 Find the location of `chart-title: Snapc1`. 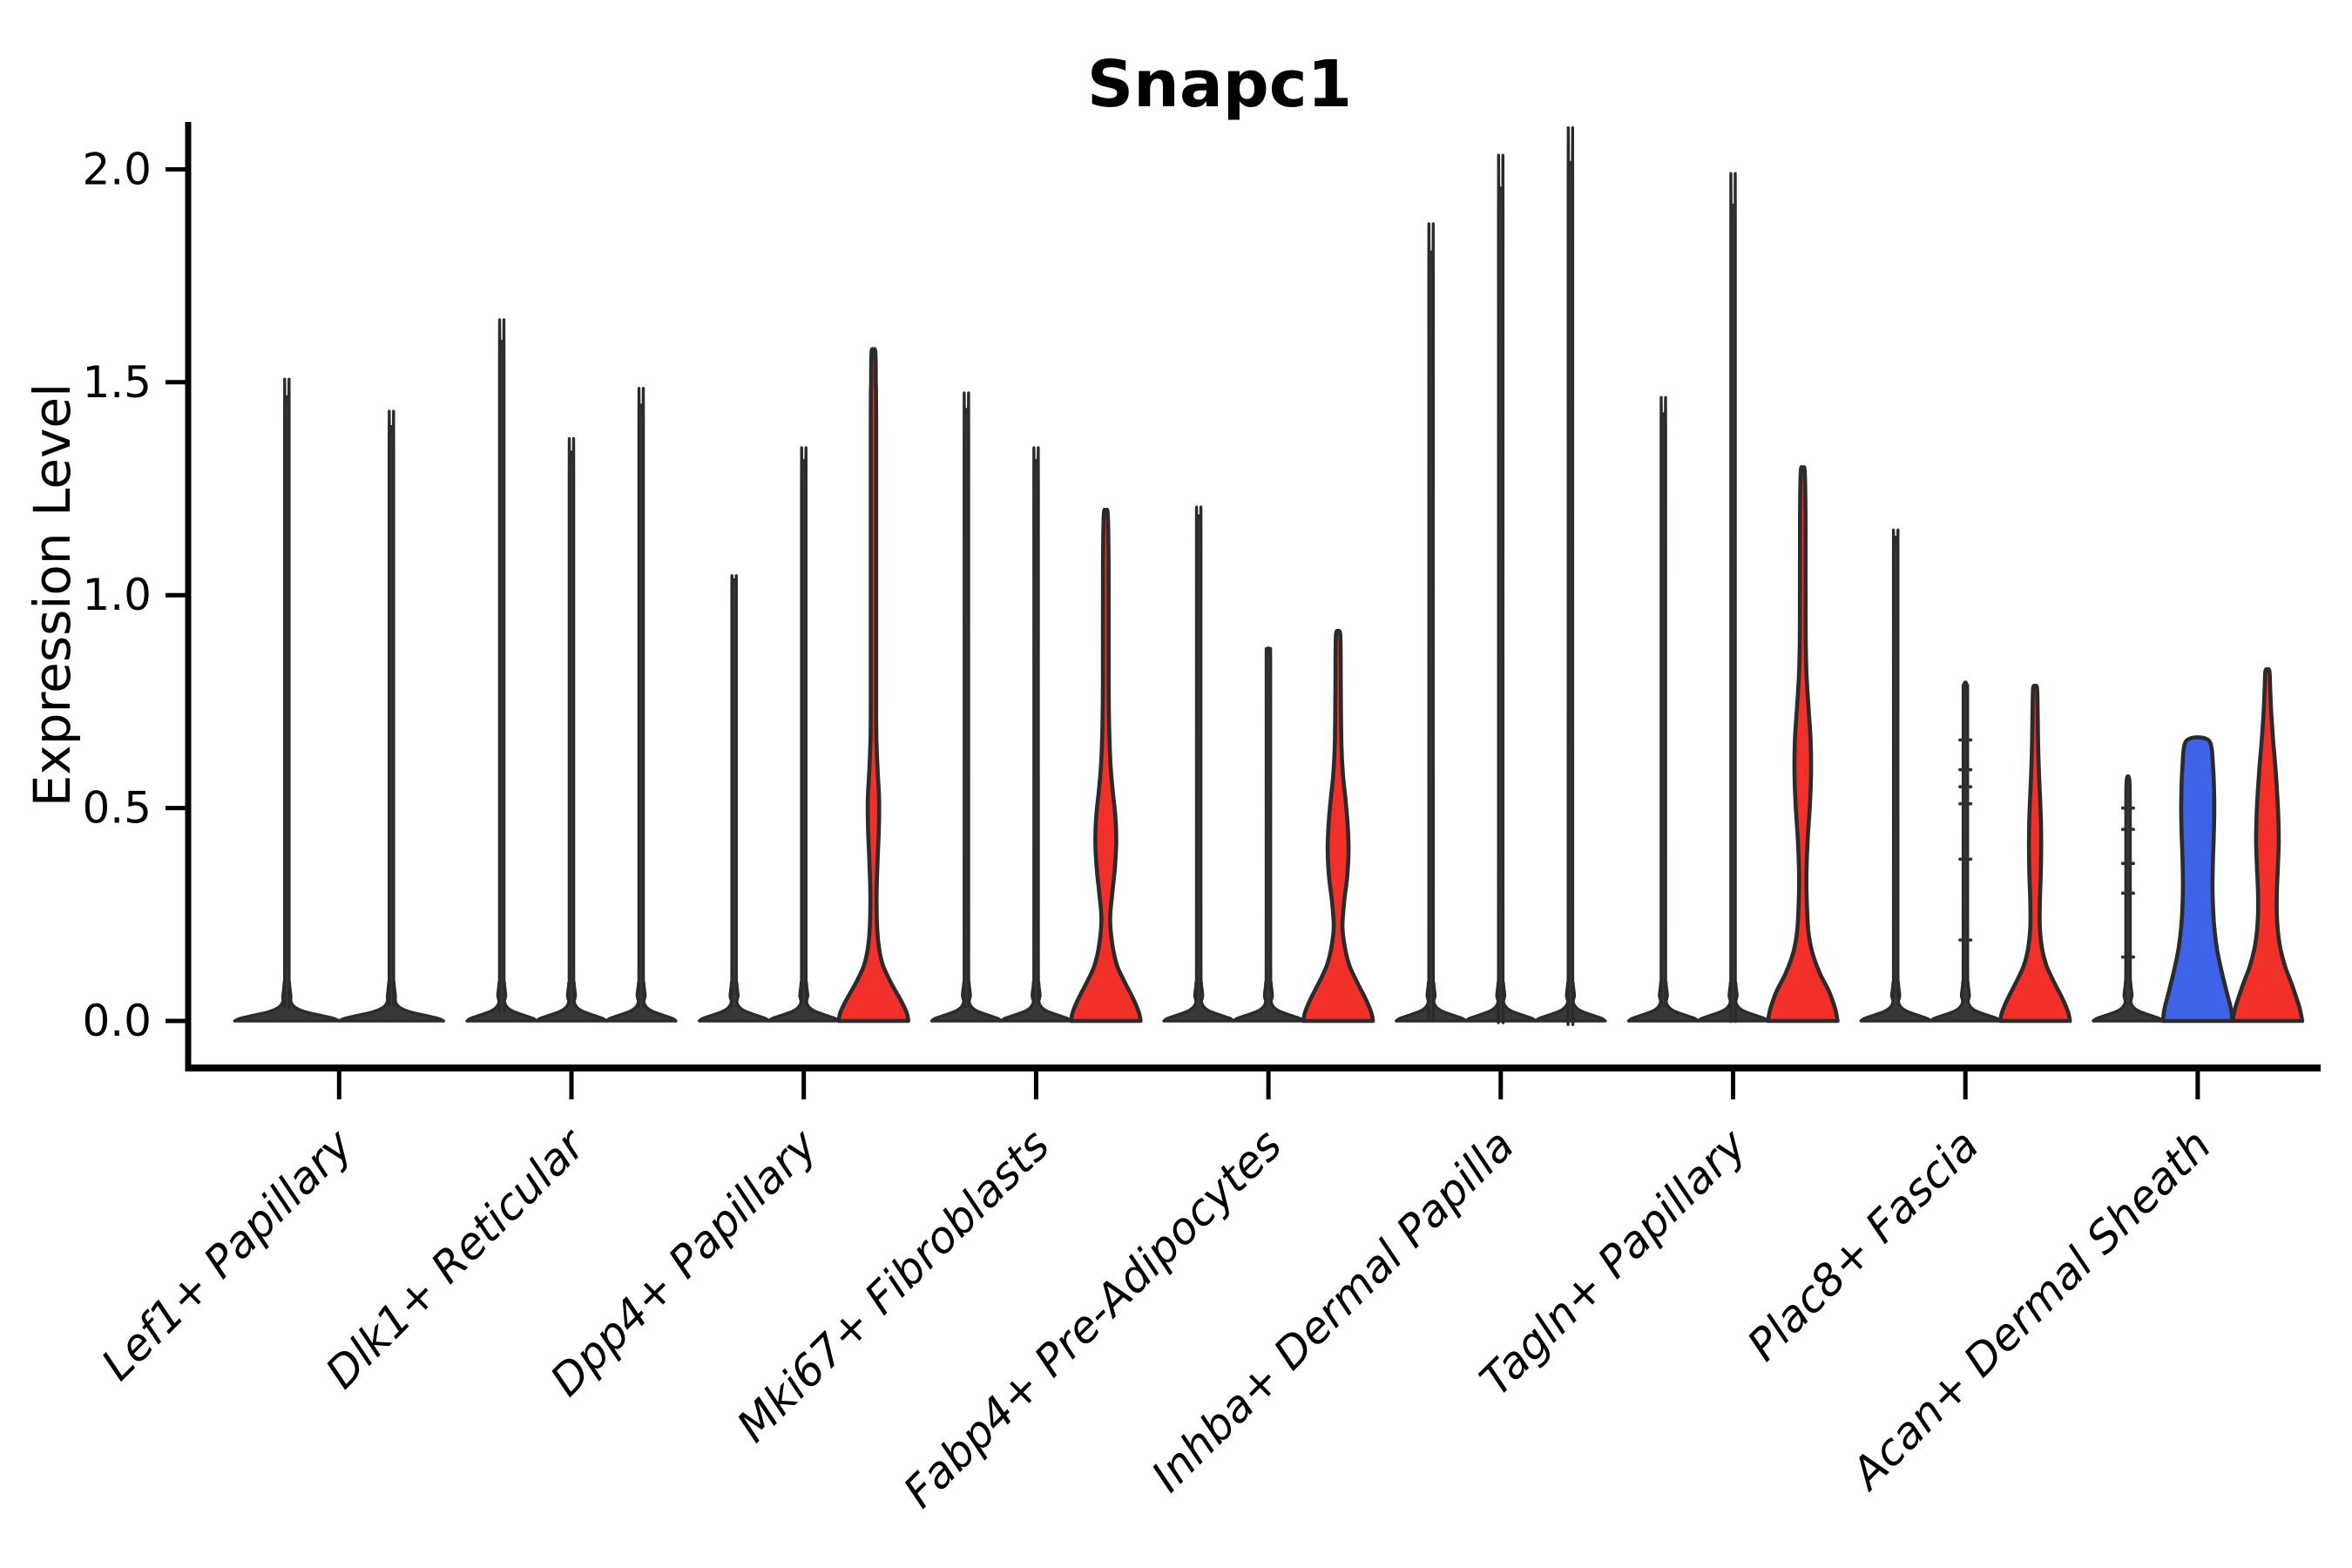

chart-title: Snapc1 is located at coordinates (1219, 84).